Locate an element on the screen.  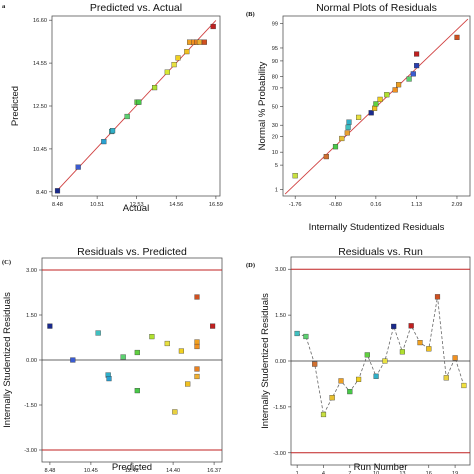
y-tick-label: 20 is located at coordinates (275, 138).